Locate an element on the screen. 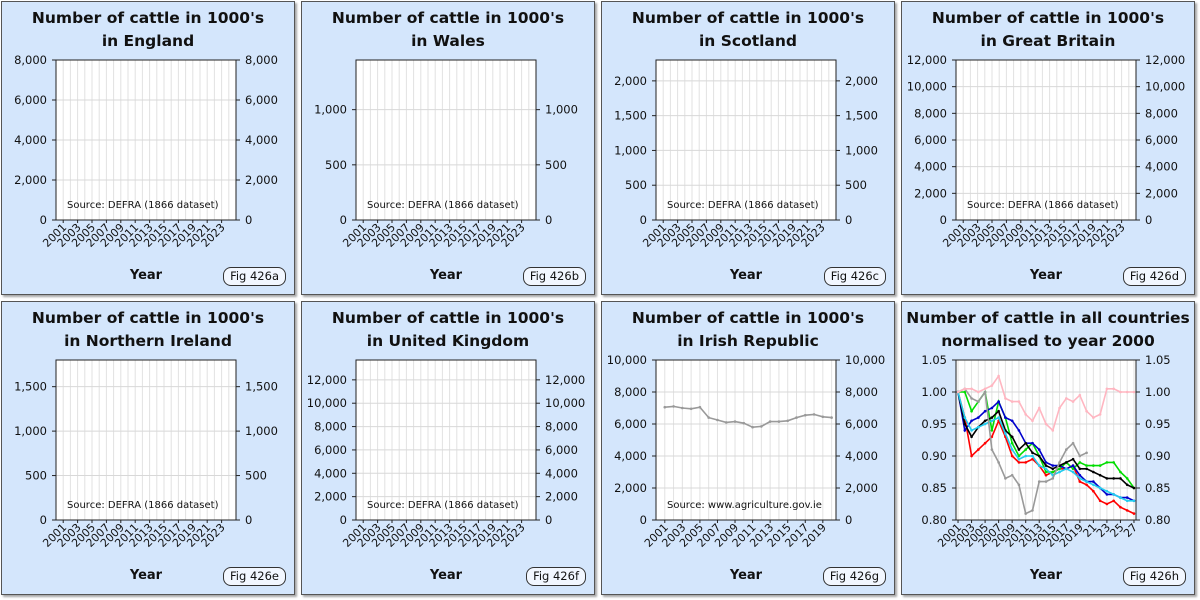 This screenshot has width=1200, height=600. figure-number-badge: Fig 426e is located at coordinates (254, 576).